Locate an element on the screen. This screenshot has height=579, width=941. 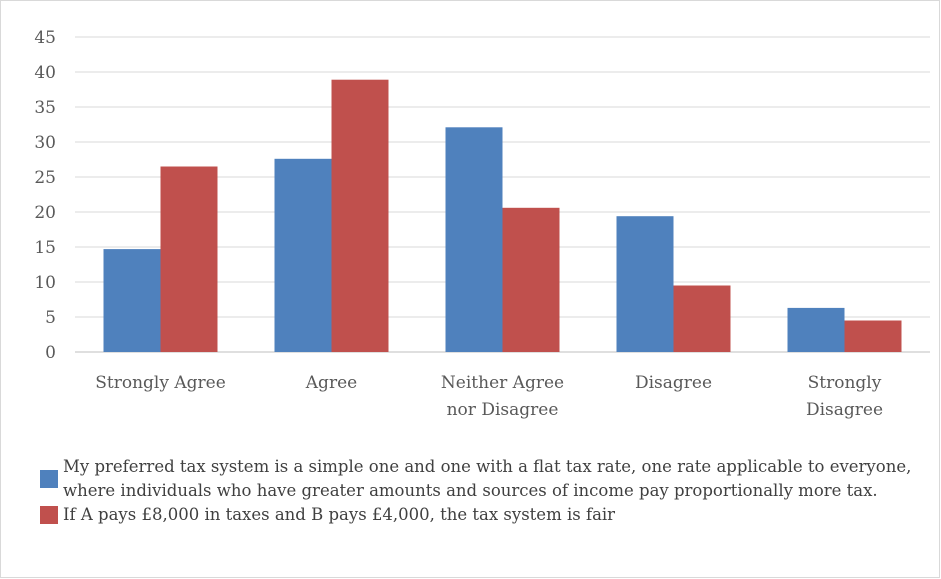
x-category-label: Agree is located at coordinates (331, 383).